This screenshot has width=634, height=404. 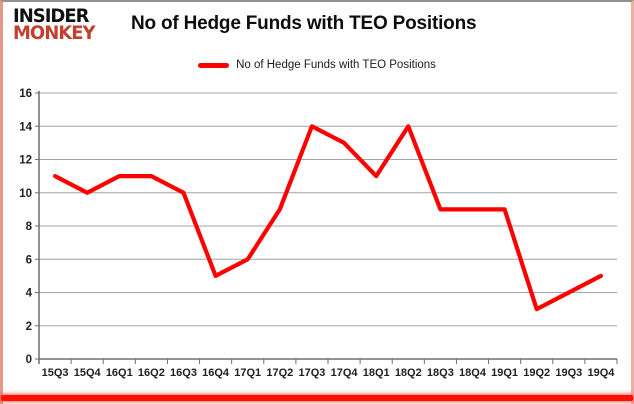 I want to click on x-axis-label: 19Q4, so click(x=601, y=373).